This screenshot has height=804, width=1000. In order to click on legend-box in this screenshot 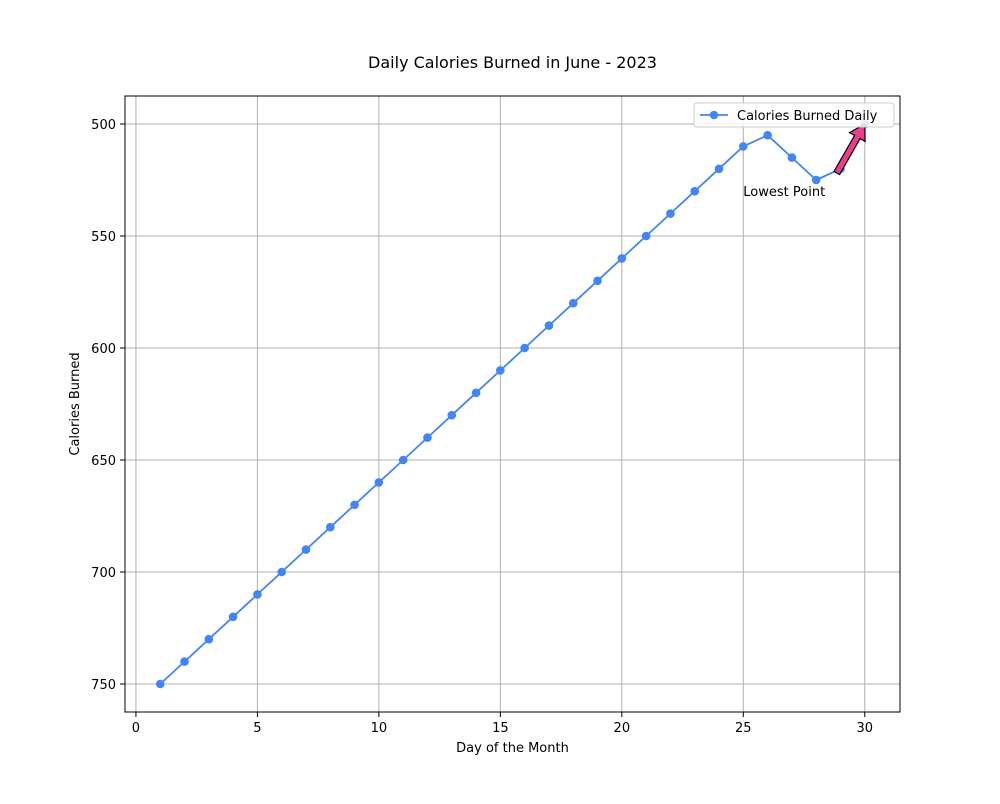, I will do `click(794, 115)`.